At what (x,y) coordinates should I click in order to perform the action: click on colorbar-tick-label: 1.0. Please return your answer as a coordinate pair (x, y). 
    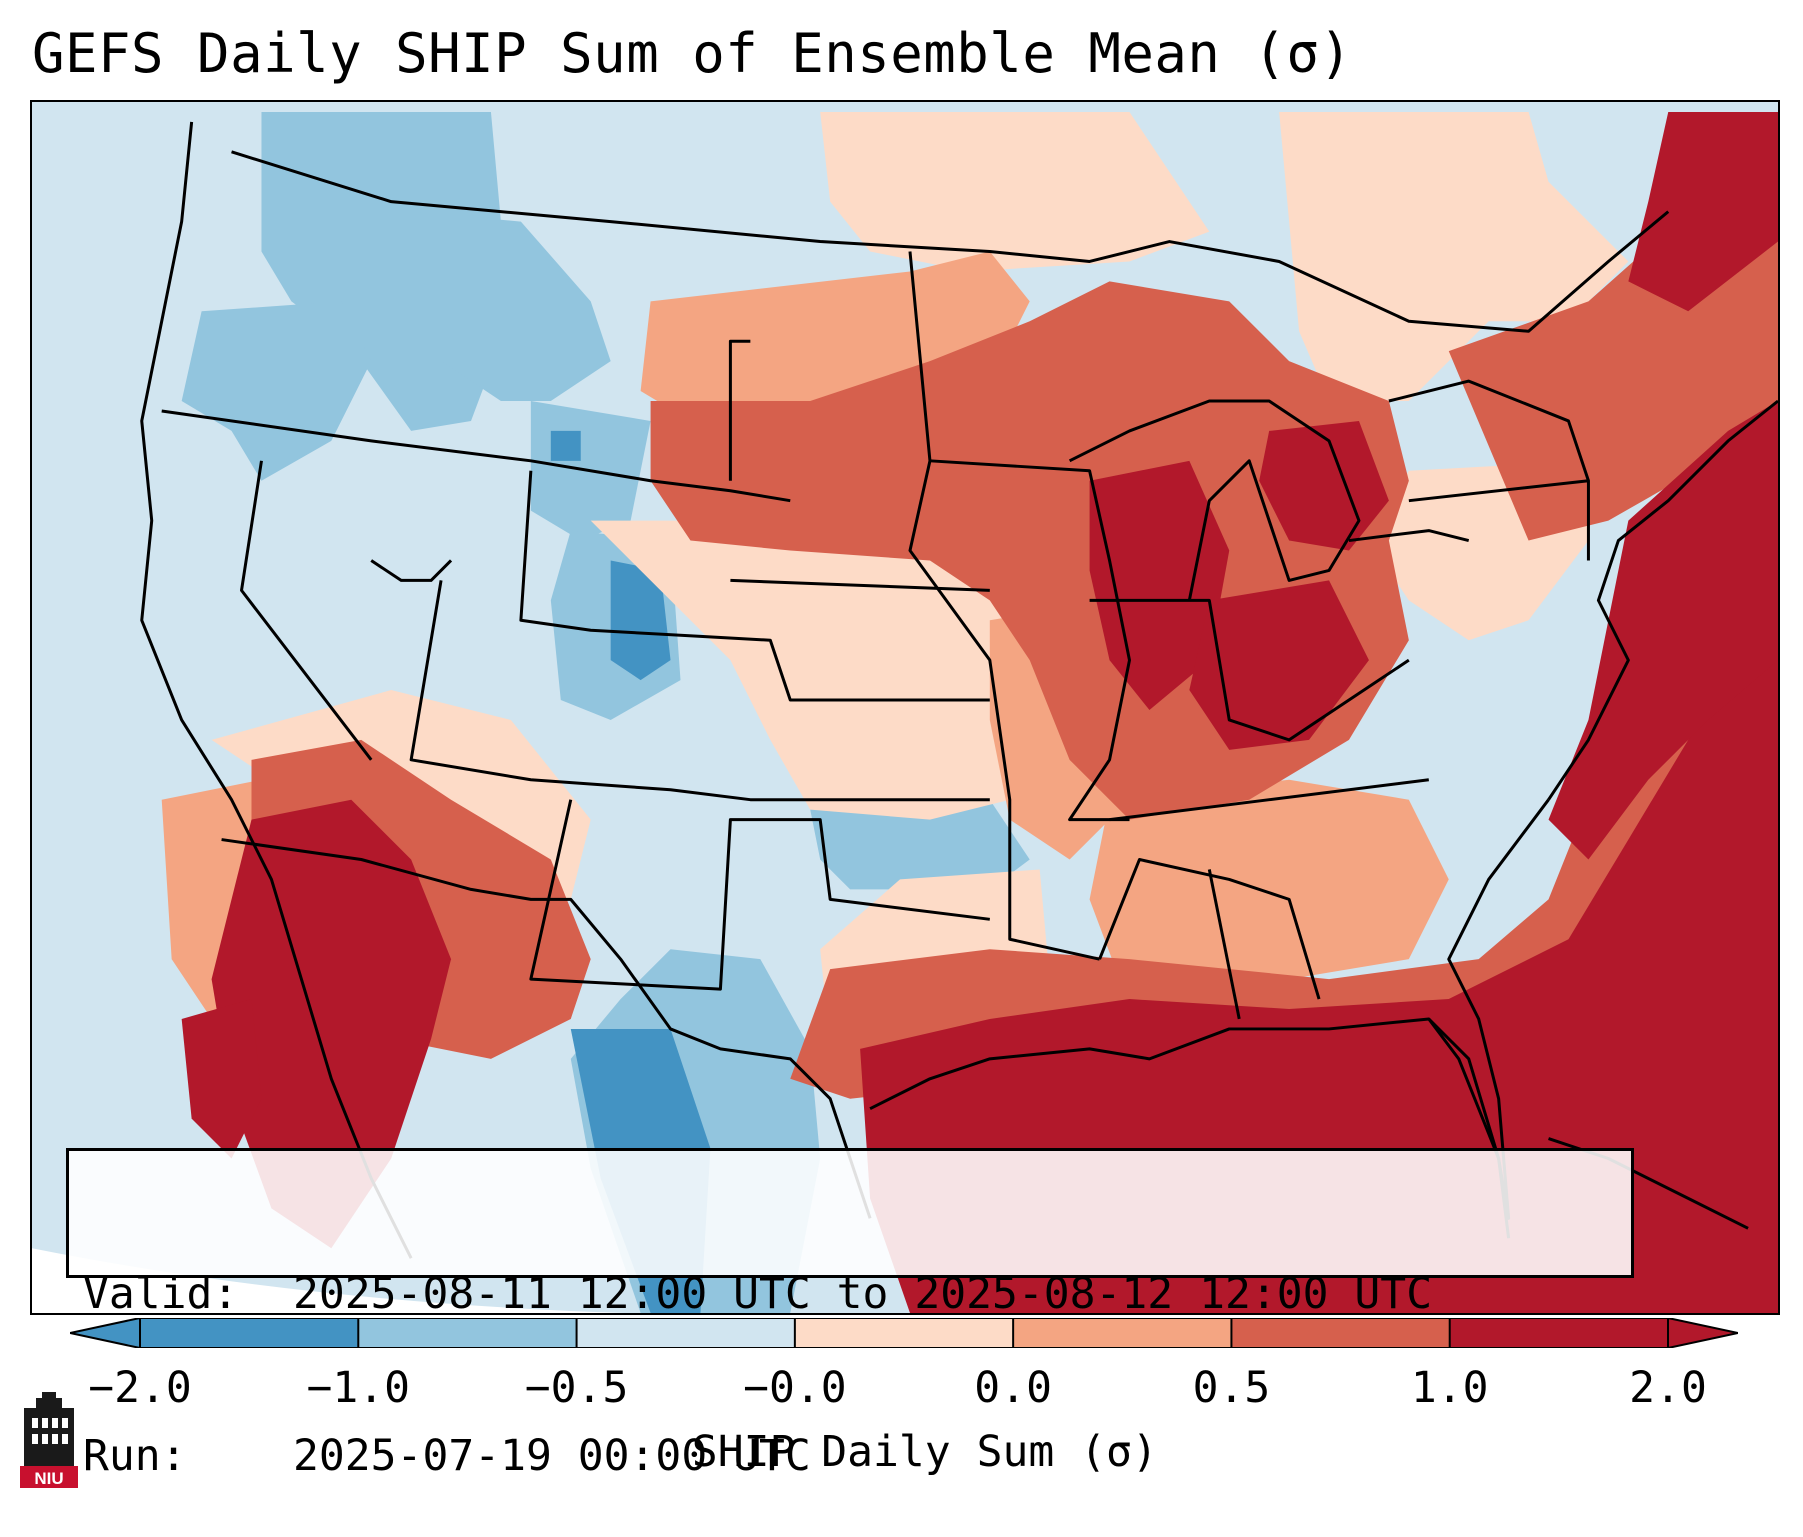
    Looking at the image, I should click on (1449, 1388).